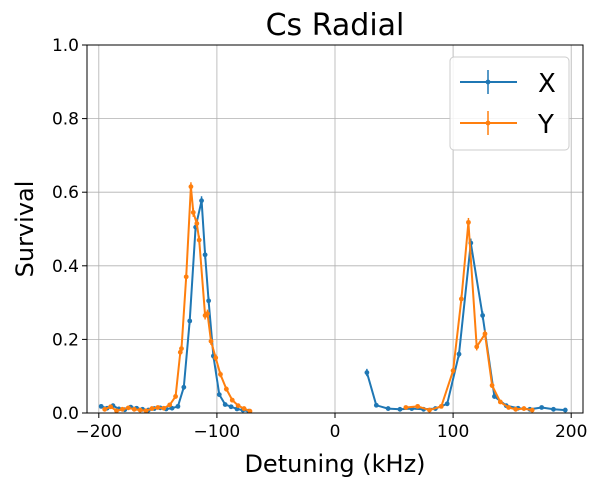 The height and width of the screenshot is (487, 596). What do you see at coordinates (547, 84) in the screenshot?
I see `legend-label: X` at bounding box center [547, 84].